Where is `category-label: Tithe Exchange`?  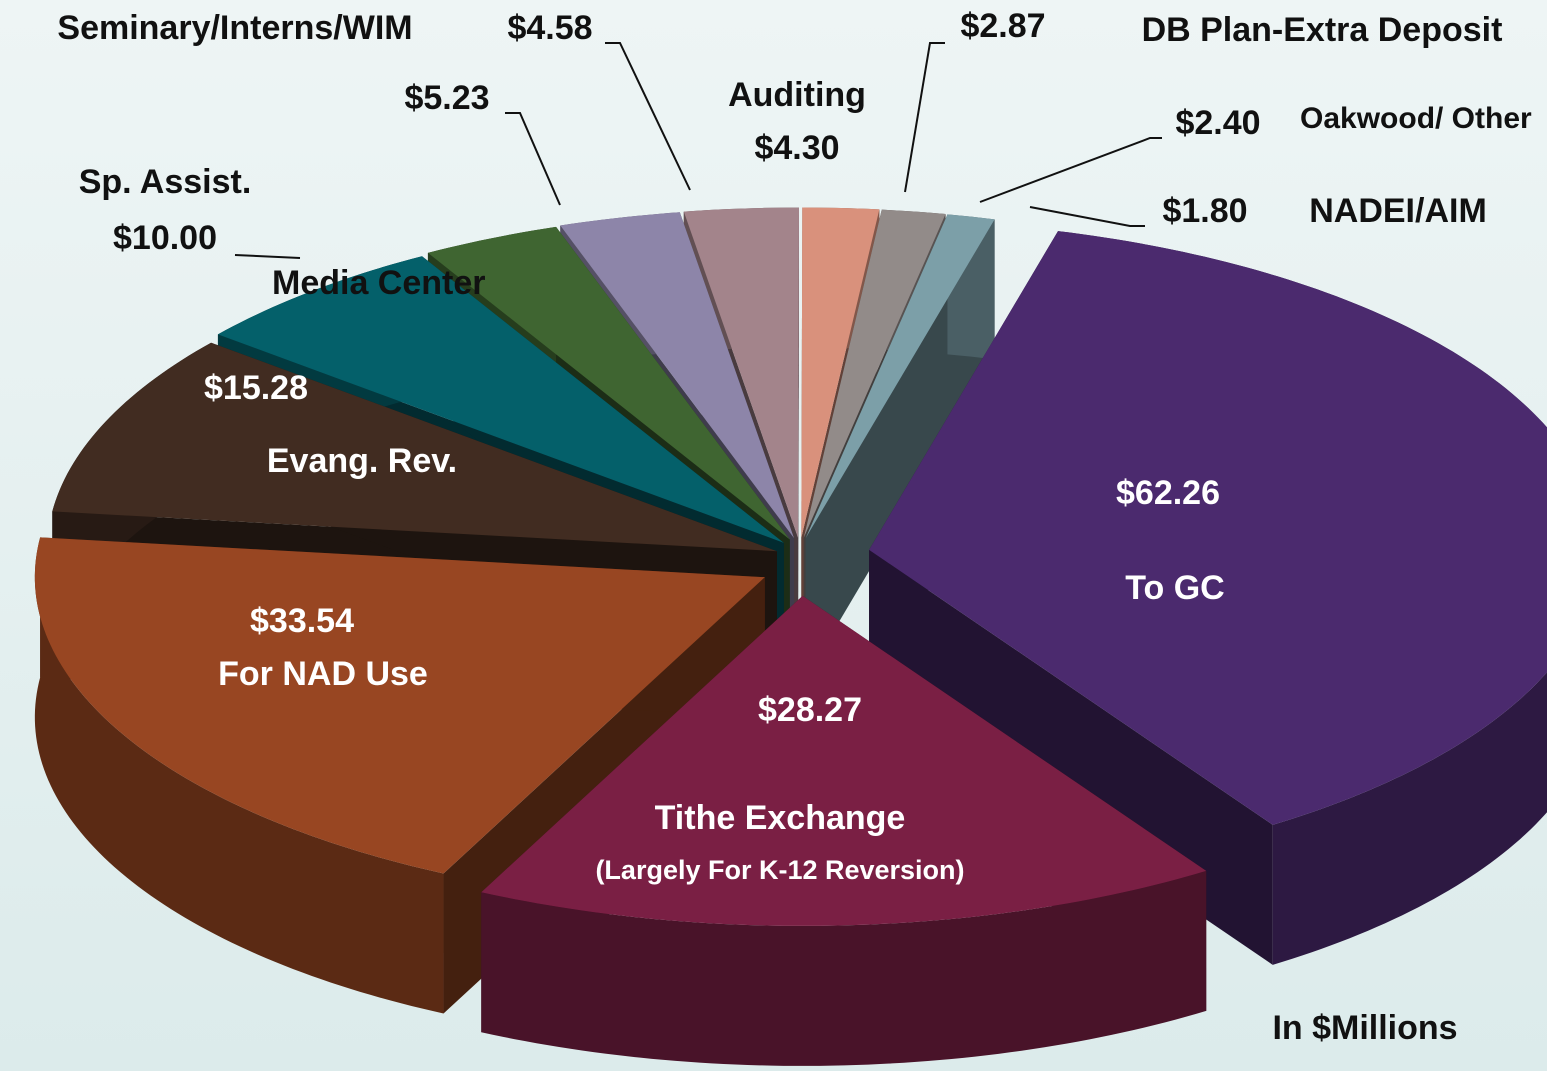
category-label: Tithe Exchange is located at coordinates (780, 818).